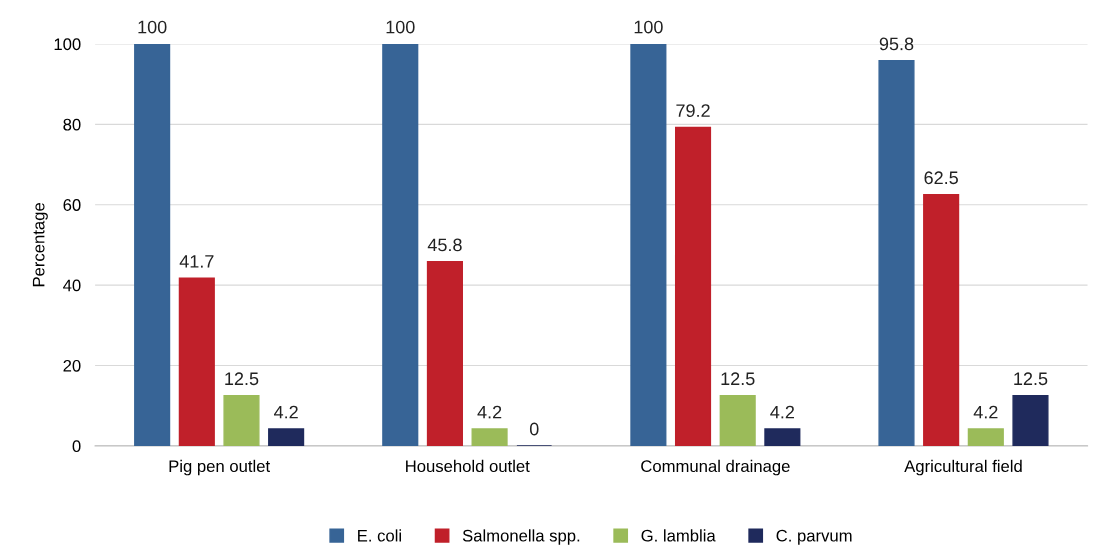 Image resolution: width=1093 pixels, height=556 pixels. I want to click on x-tick-label: Household outlet, so click(468, 466).